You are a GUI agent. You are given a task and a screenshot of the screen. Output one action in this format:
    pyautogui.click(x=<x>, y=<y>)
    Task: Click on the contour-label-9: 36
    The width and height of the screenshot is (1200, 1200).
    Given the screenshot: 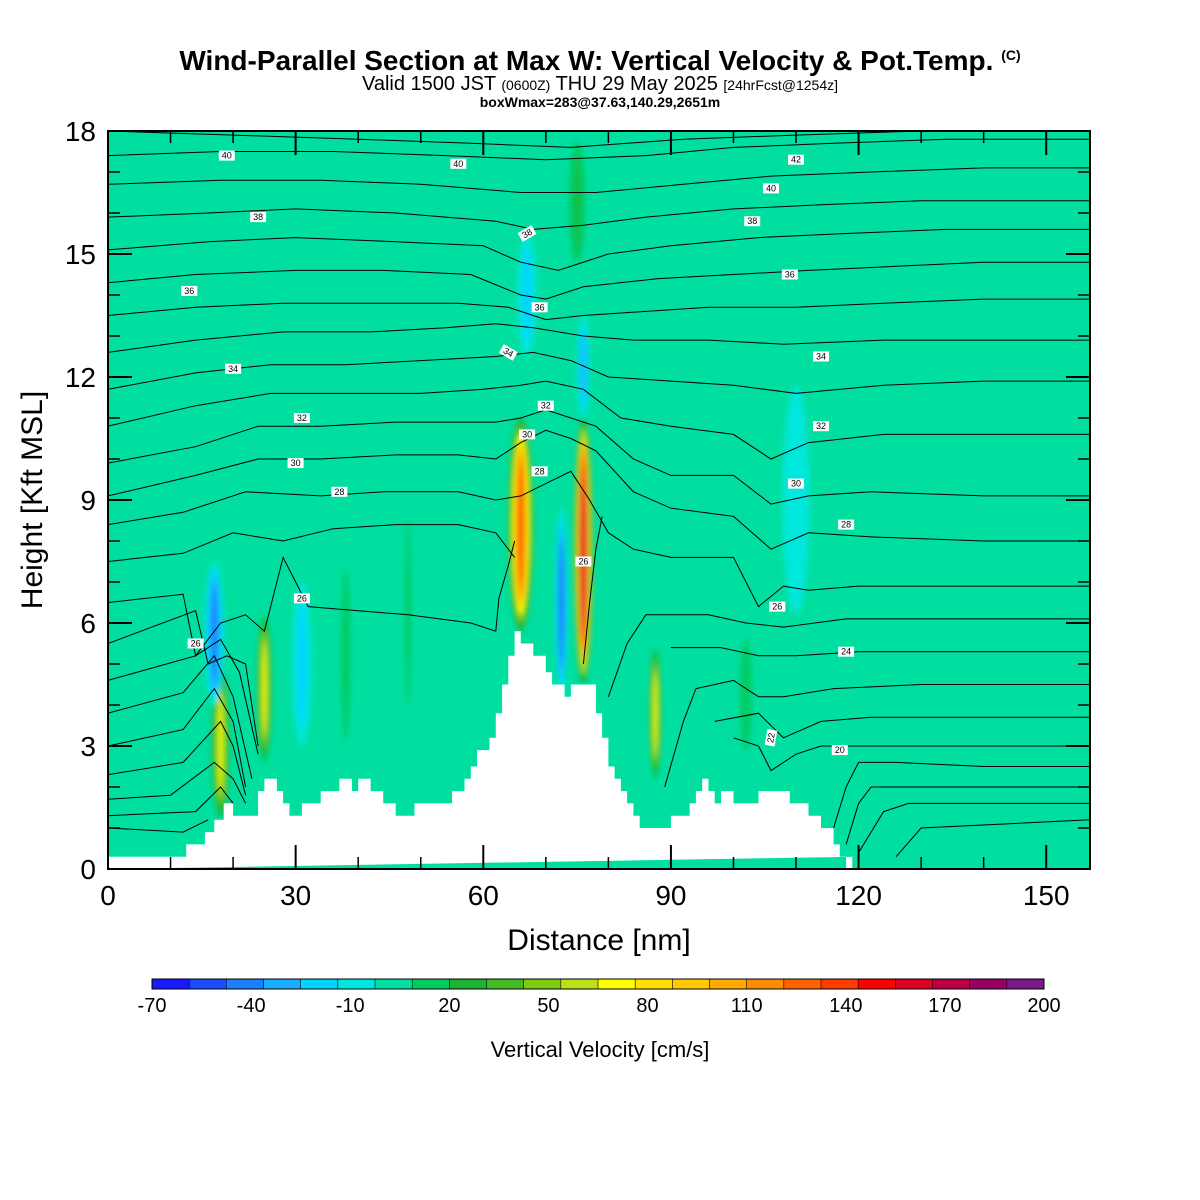 What is the action you would take?
    pyautogui.click(x=789, y=274)
    